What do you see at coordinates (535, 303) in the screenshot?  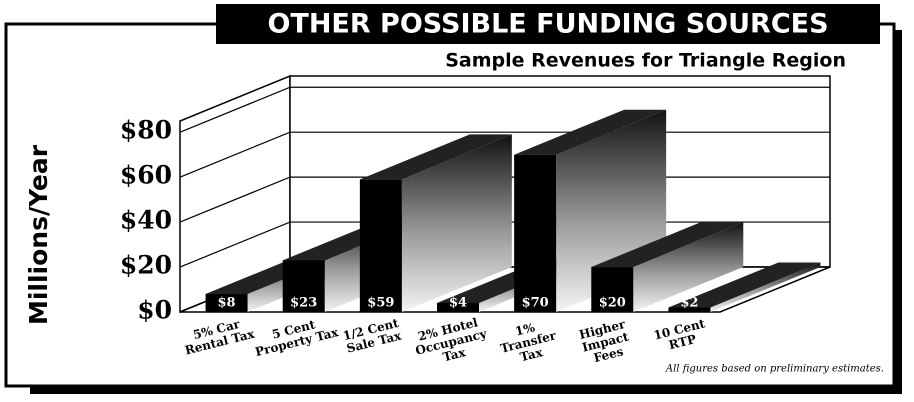 I see `value-label: $70` at bounding box center [535, 303].